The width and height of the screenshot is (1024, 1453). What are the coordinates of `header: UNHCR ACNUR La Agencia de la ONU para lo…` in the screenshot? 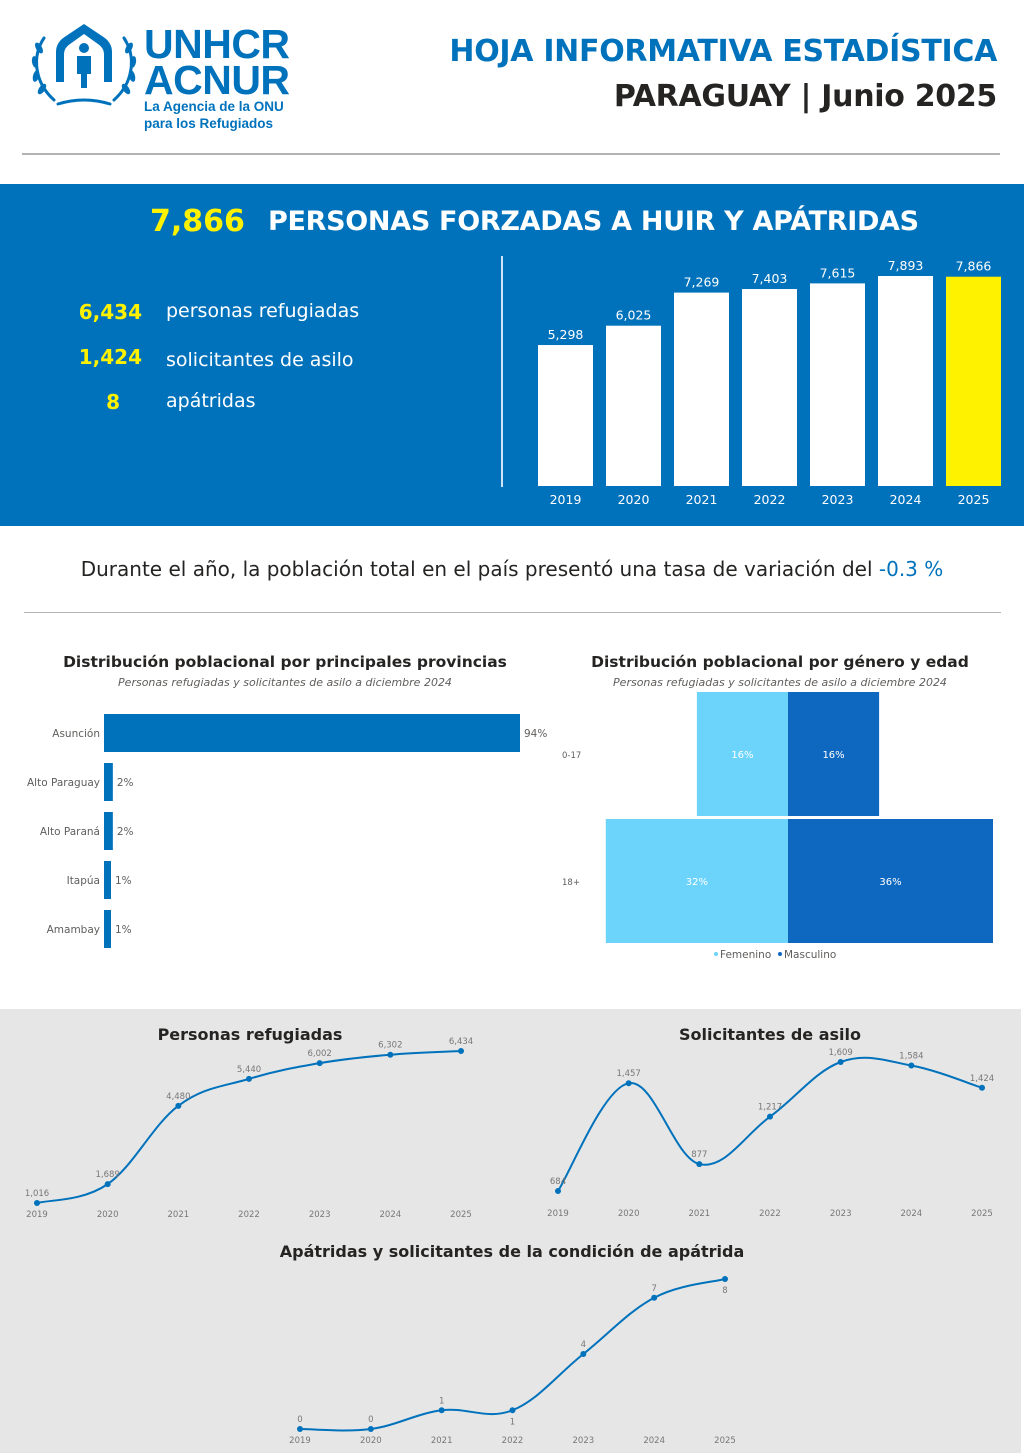 It's located at (512, 77).